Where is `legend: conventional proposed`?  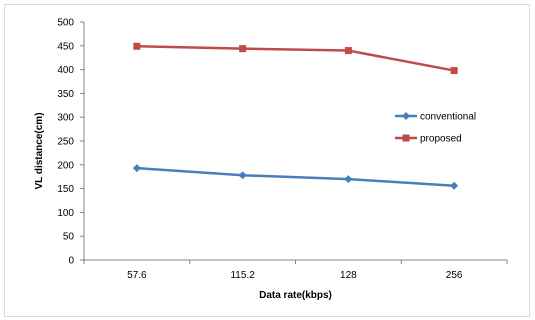
legend: conventional proposed is located at coordinates (435, 128).